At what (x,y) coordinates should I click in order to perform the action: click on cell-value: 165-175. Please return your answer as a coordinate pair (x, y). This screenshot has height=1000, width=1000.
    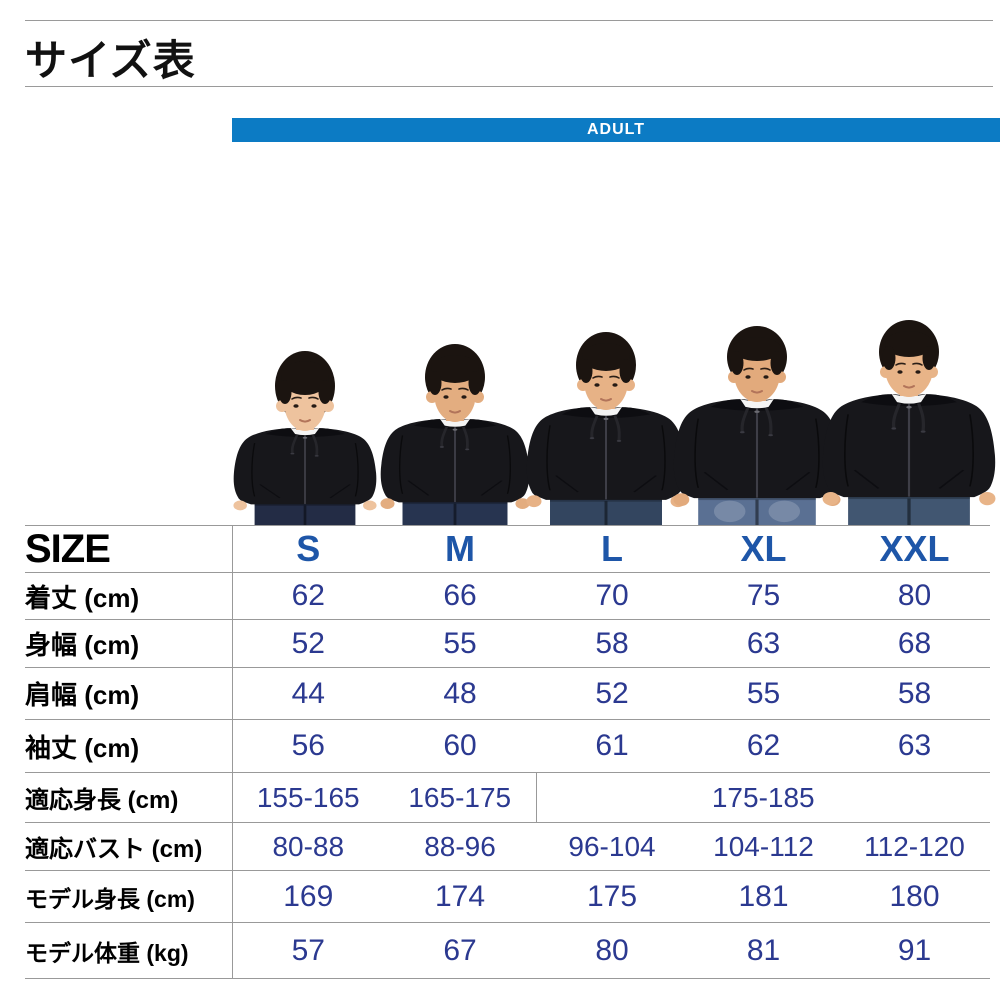
    Looking at the image, I should click on (460, 797).